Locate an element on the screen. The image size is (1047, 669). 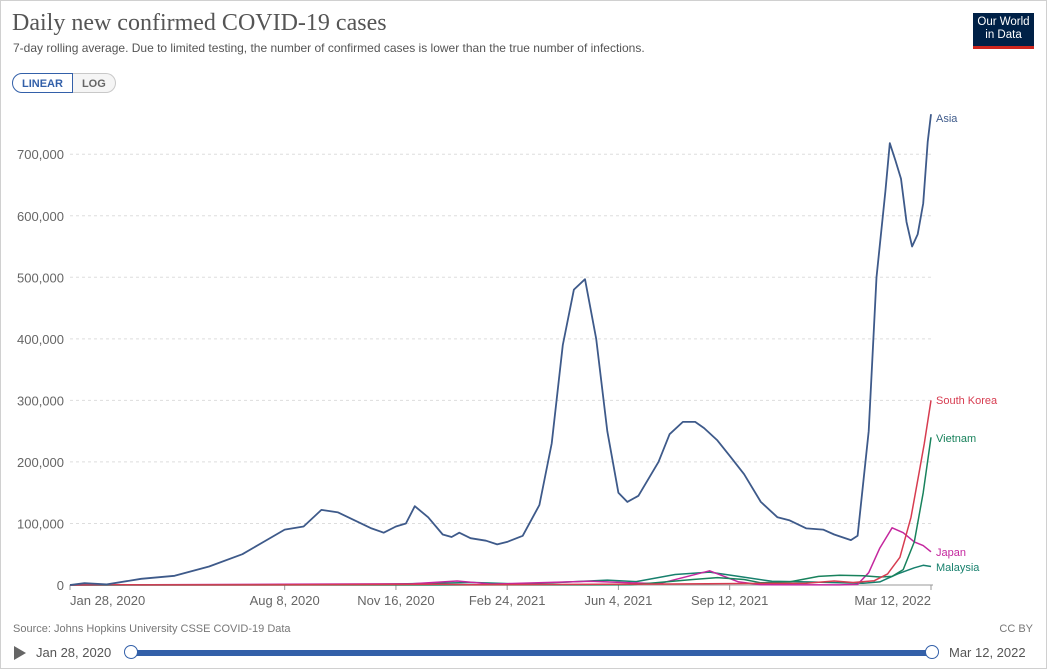
timeline-start-handle is located at coordinates (131, 652).